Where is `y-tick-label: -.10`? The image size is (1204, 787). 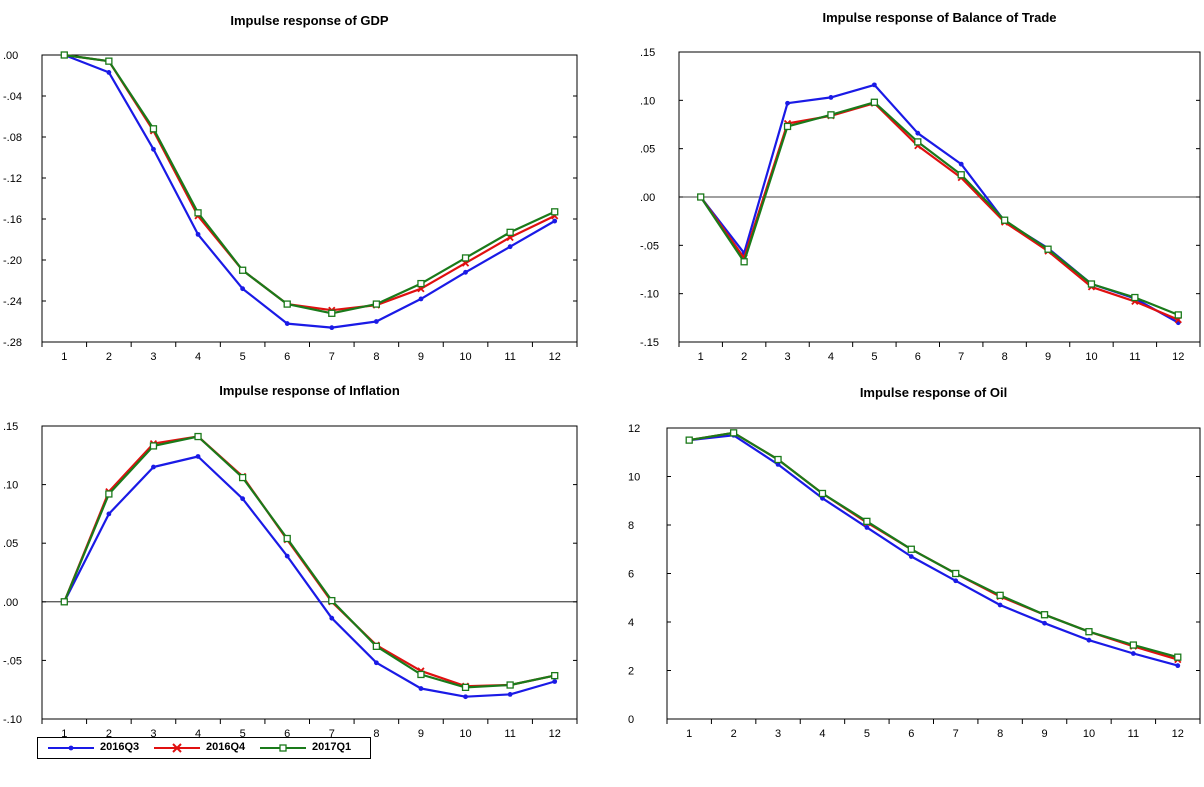 y-tick-label: -.10 is located at coordinates (12, 720).